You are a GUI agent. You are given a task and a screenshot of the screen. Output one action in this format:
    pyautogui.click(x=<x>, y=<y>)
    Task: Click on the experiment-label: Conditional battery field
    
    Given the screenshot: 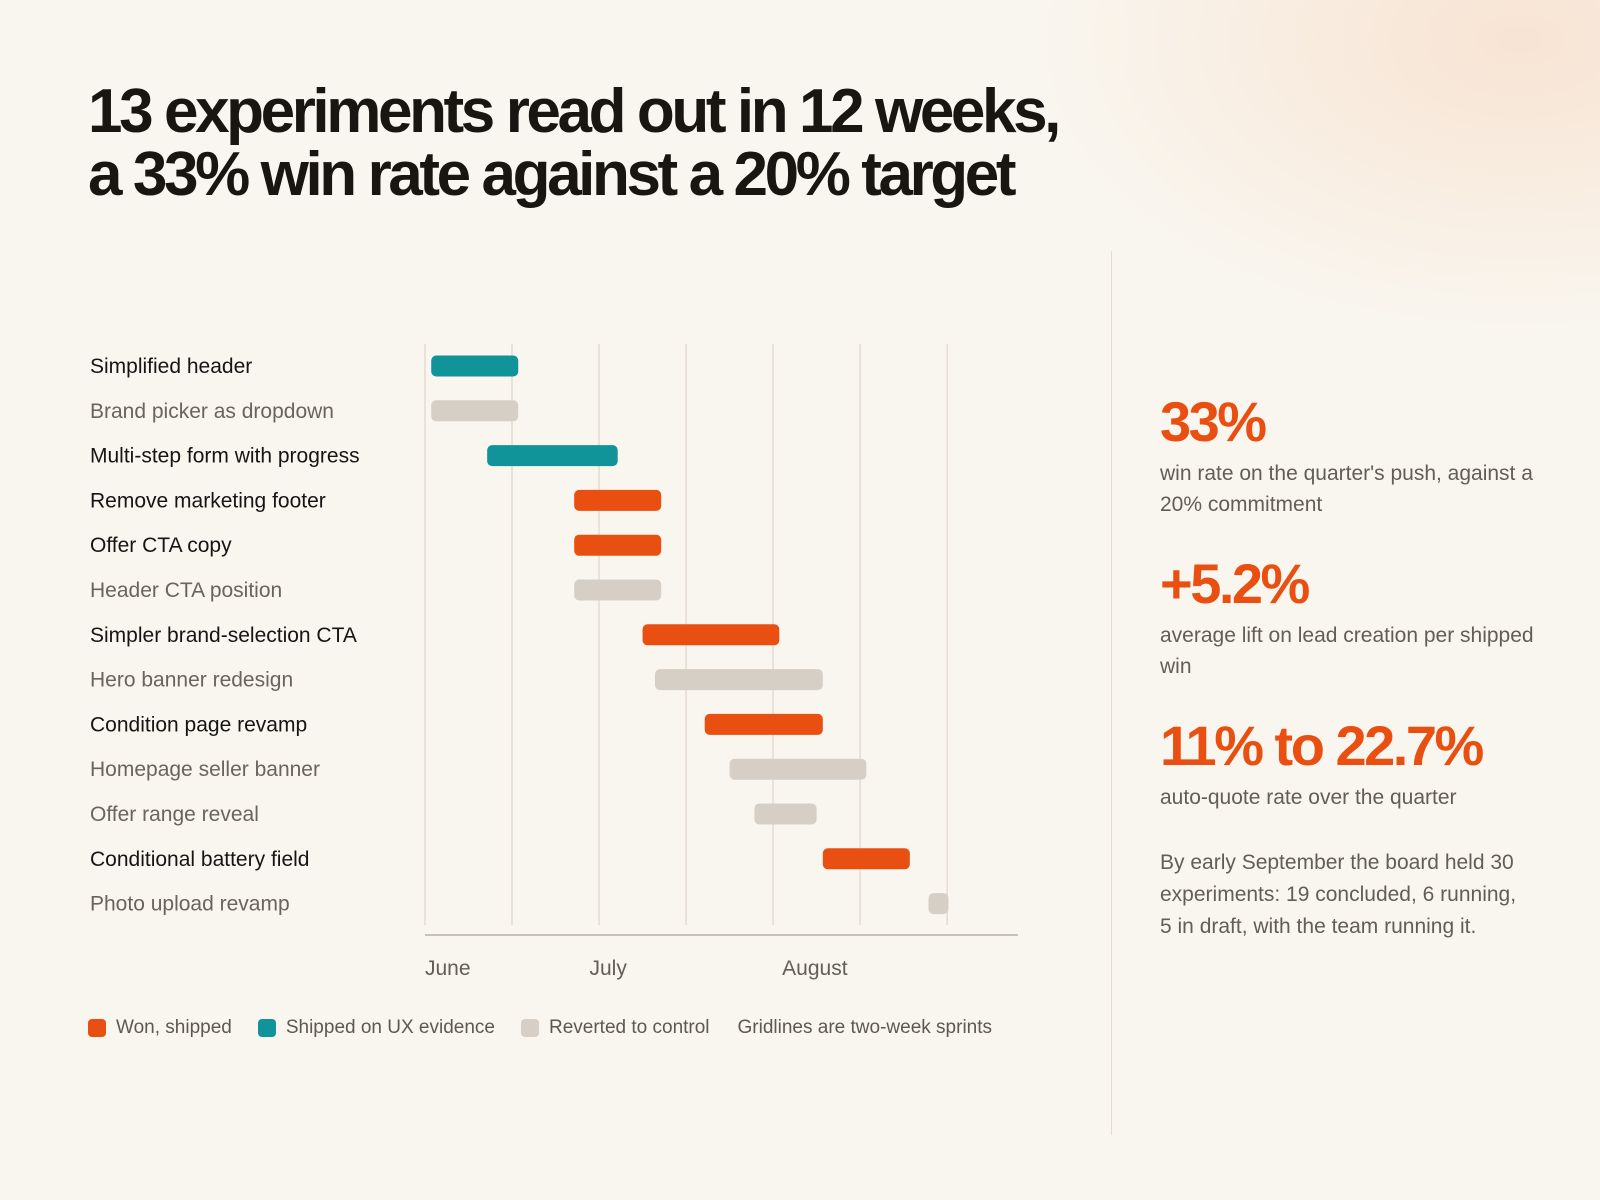 What is the action you would take?
    pyautogui.click(x=199, y=859)
    